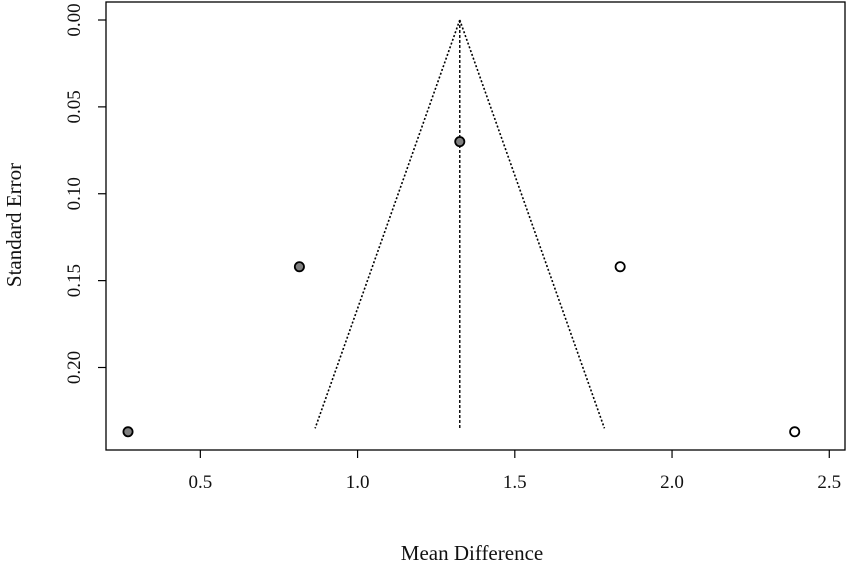  Describe the element at coordinates (74, 19) in the screenshot. I see `y-tick-label: 0.00` at that location.